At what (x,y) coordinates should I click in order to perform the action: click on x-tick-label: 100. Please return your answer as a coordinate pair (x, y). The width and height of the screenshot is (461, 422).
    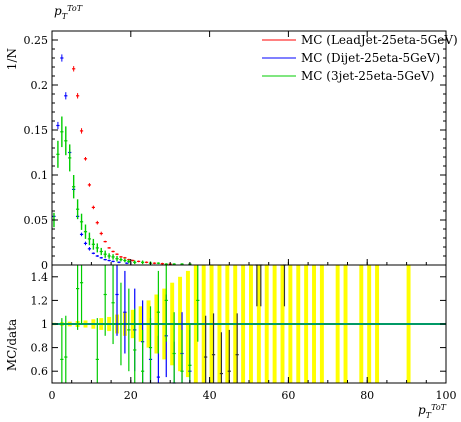
    Looking at the image, I should click on (446, 395).